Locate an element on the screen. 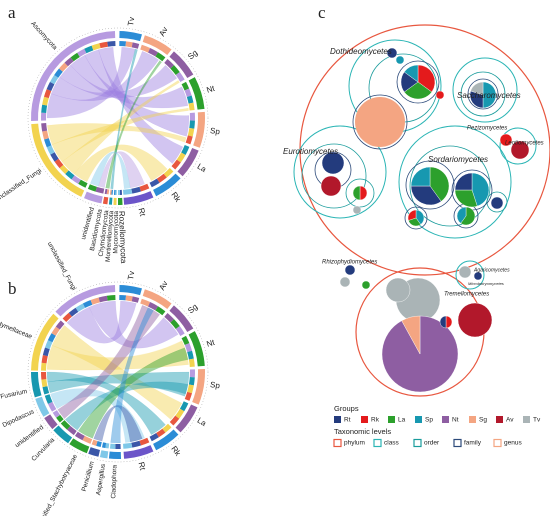 Image resolution: width=550 pixels, height=516 pixels. sector-label: Ascomycota is located at coordinates (43, 35).